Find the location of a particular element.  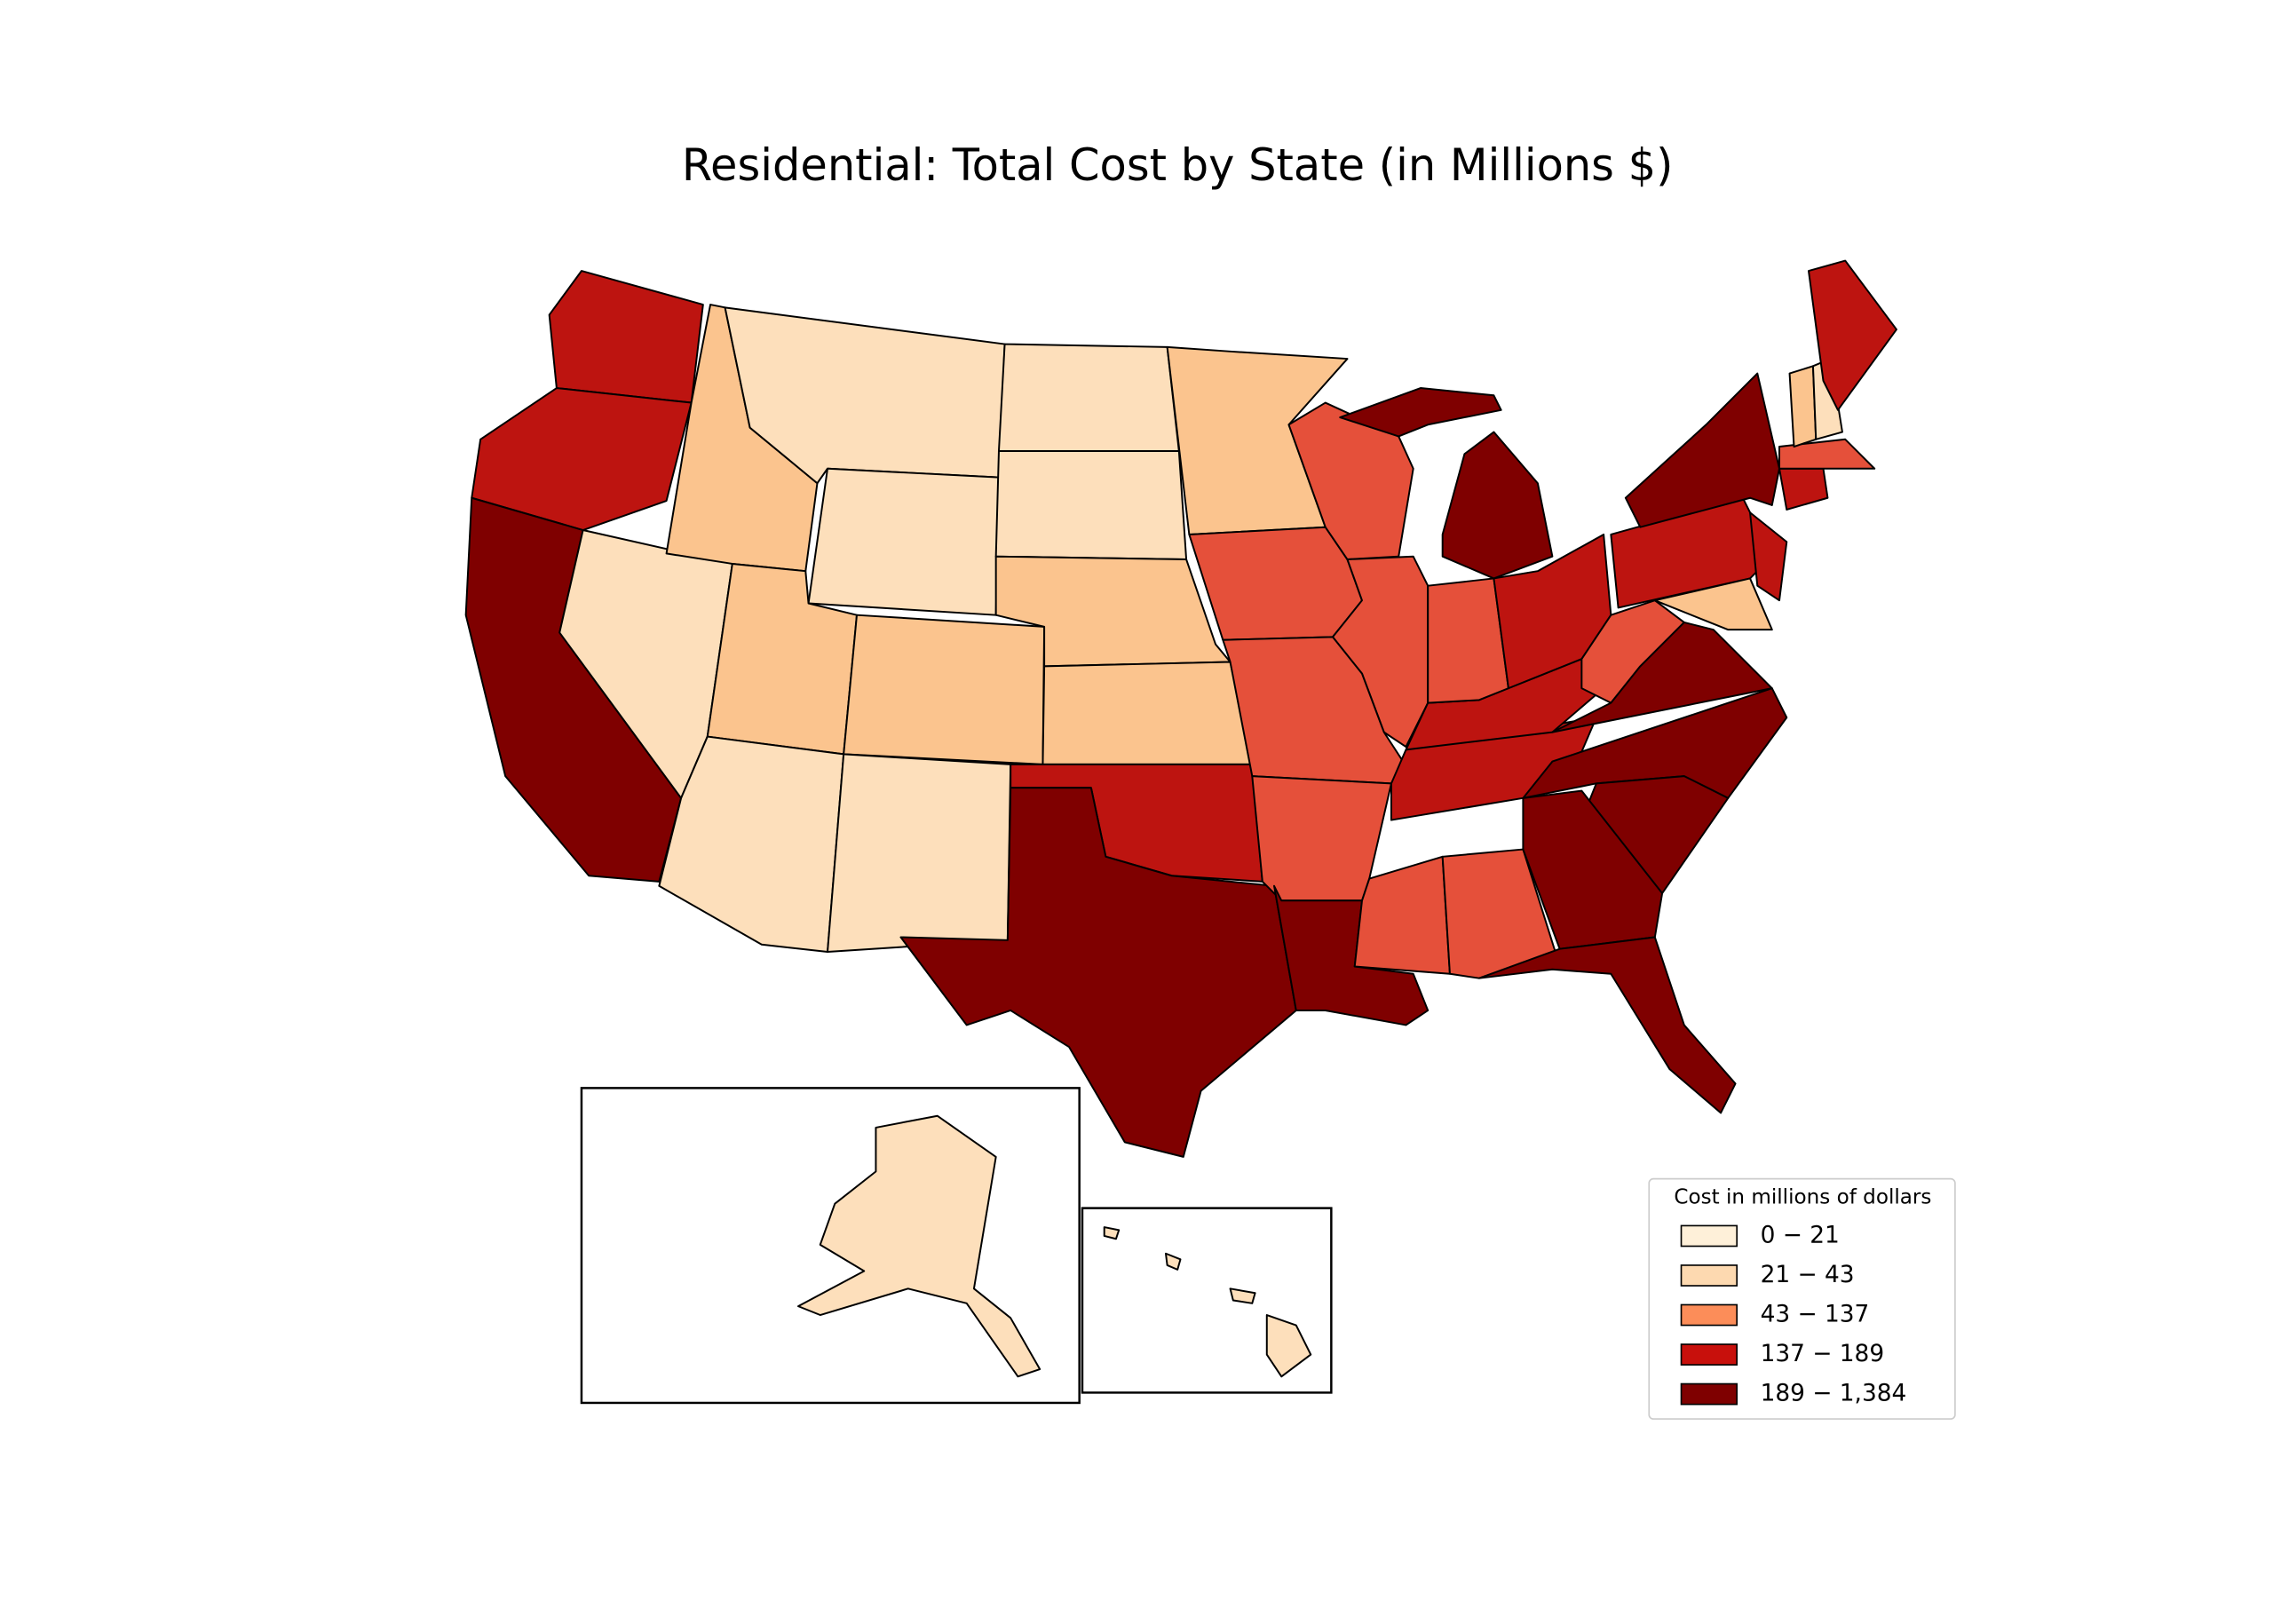

legend-label: 21 − 43 is located at coordinates (1808, 1275).